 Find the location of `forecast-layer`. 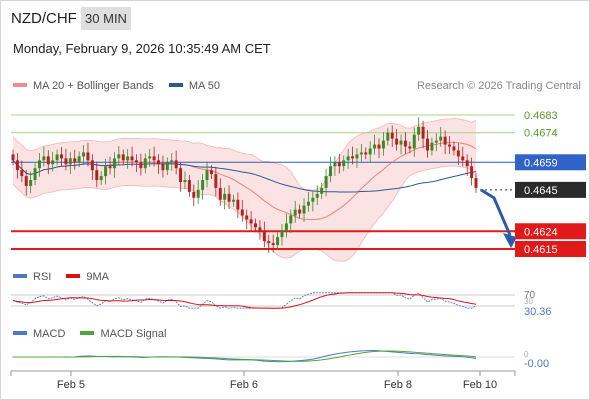

forecast-layer is located at coordinates (498, 218).